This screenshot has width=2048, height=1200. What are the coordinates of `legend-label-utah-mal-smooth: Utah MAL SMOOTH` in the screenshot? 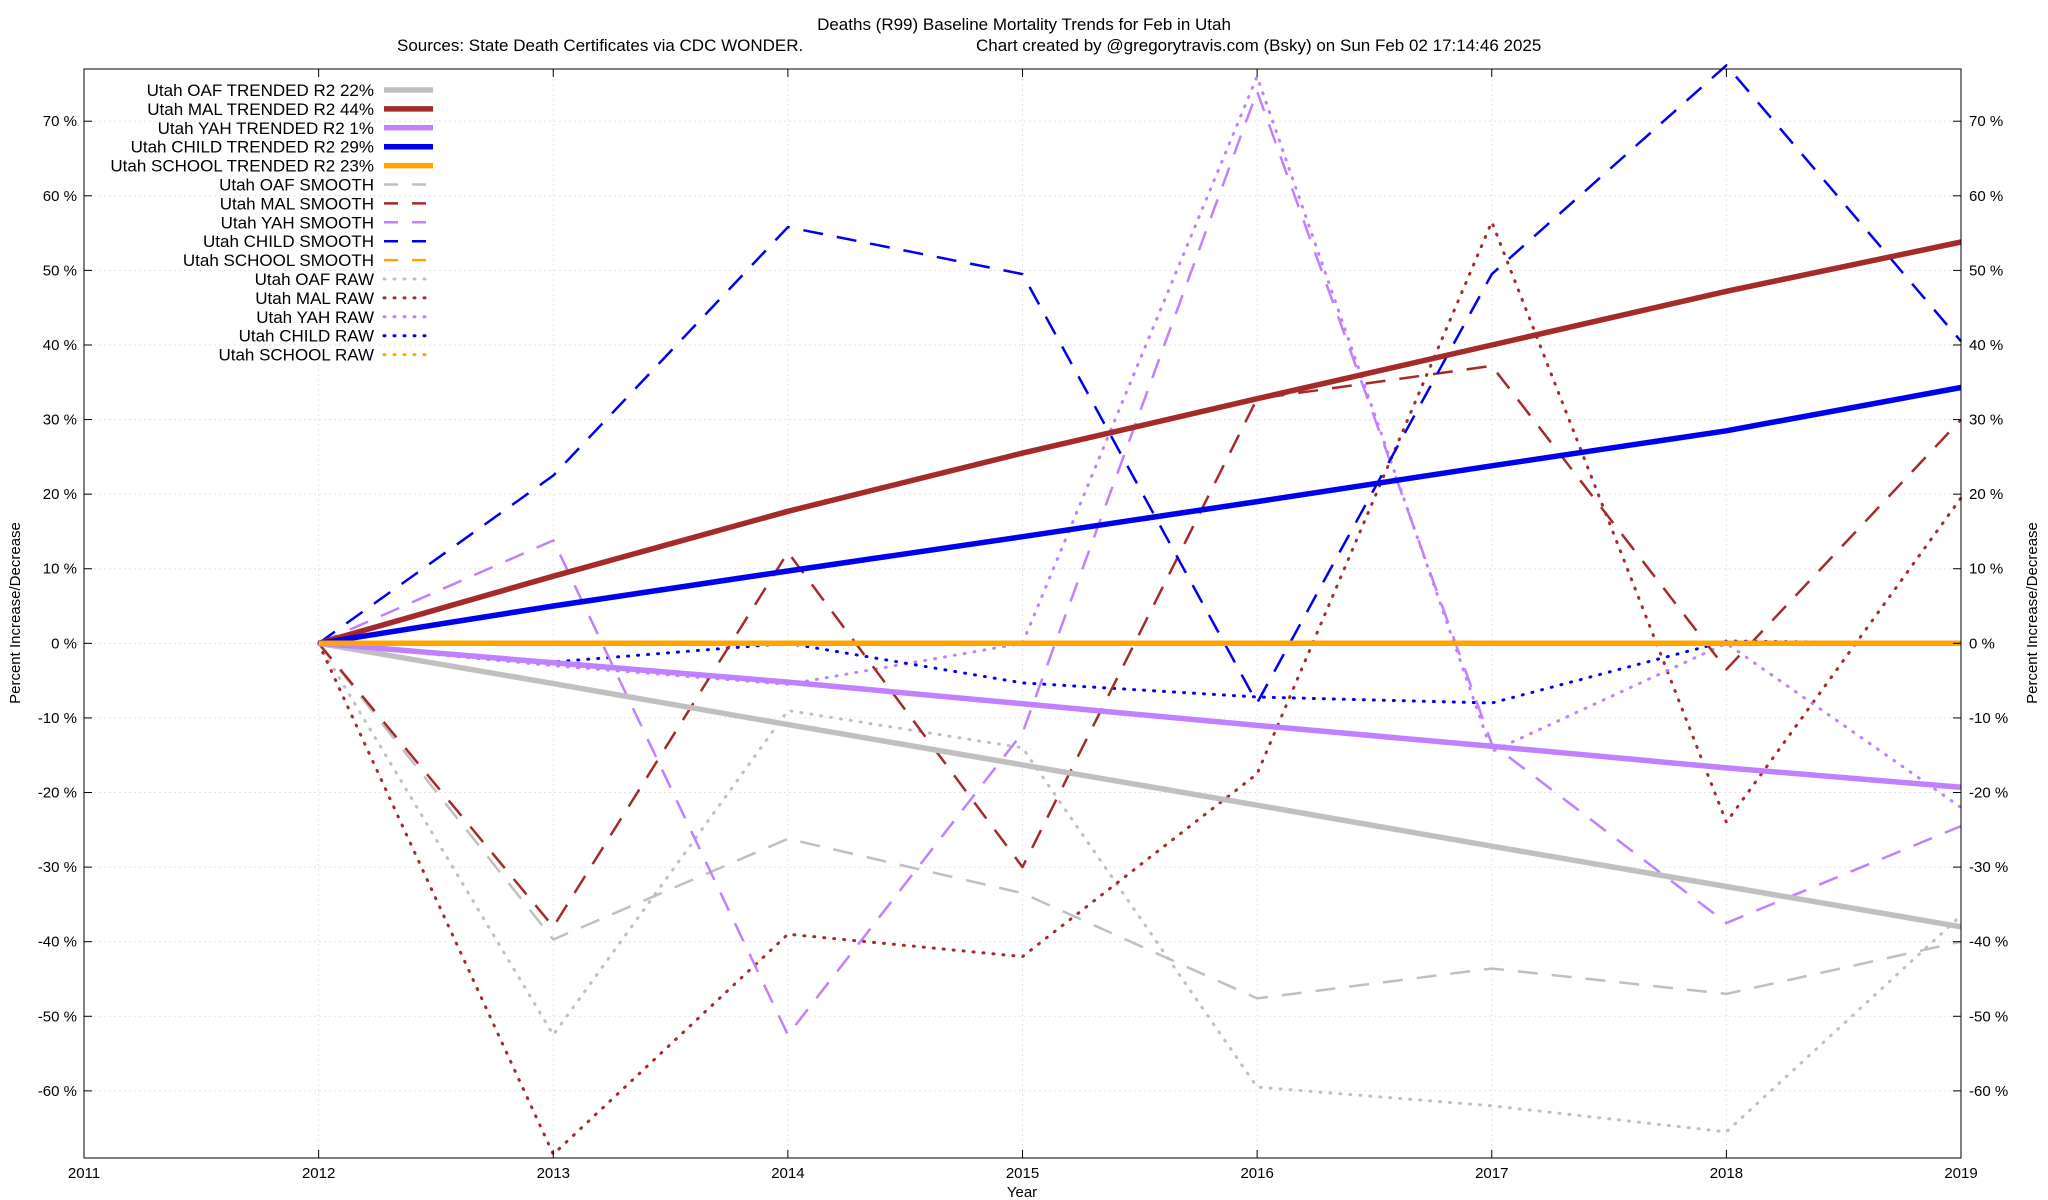 It's located at (297, 203).